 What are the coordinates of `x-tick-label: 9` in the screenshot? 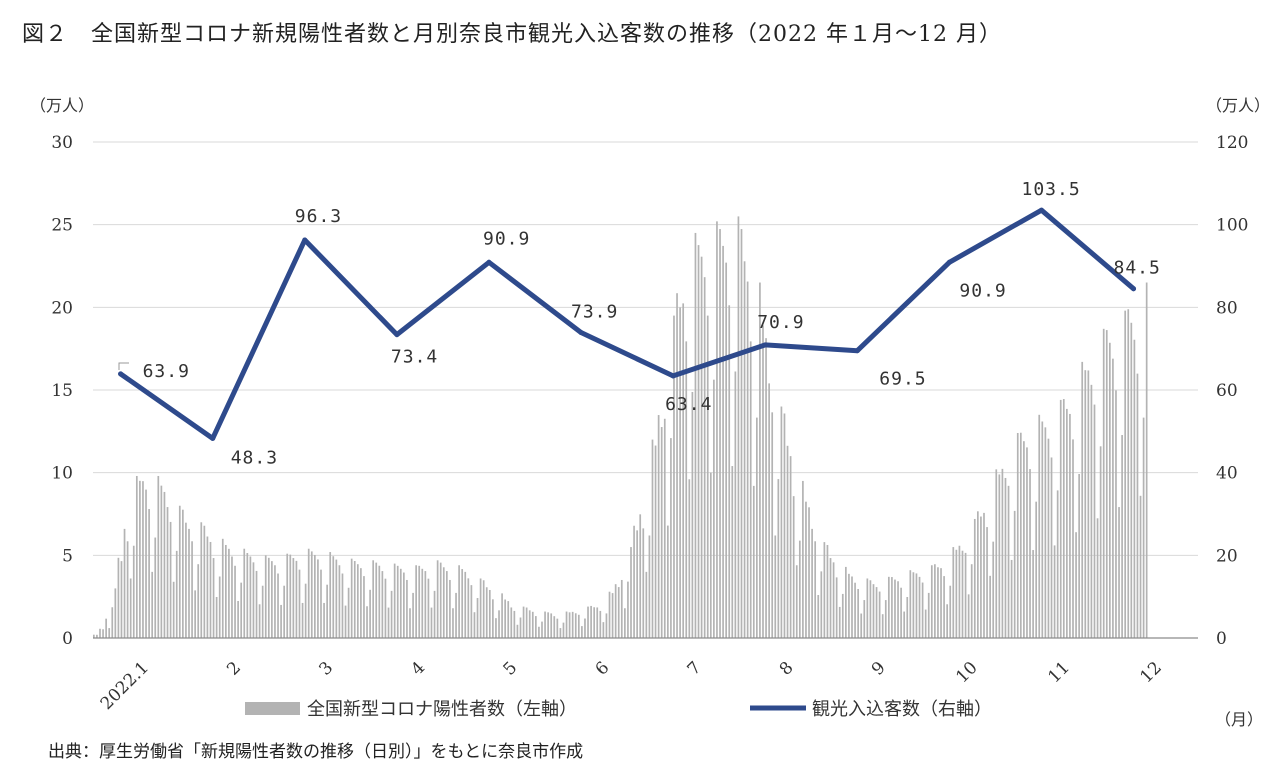 It's located at (879, 669).